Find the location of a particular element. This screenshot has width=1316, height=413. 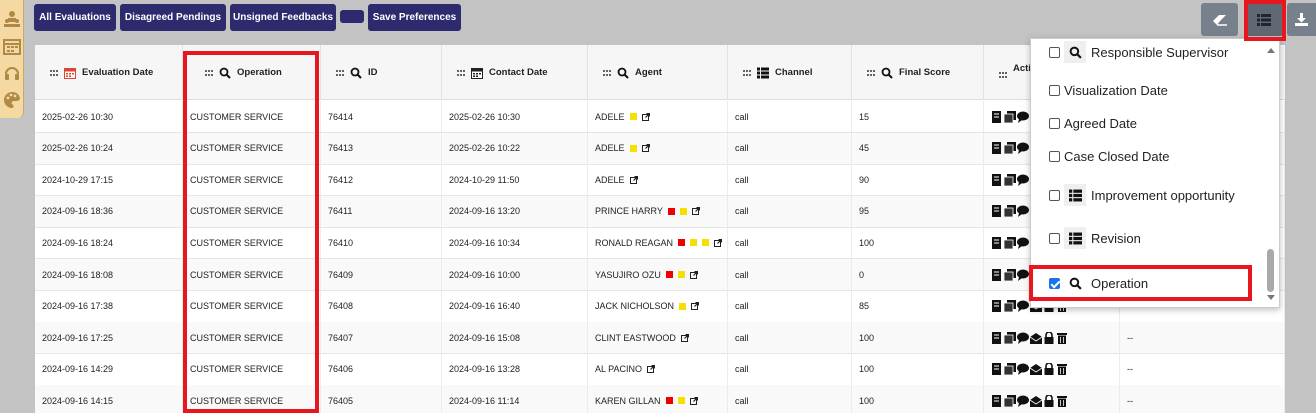

all-evaluations-button: All Evaluations is located at coordinates (75, 17).